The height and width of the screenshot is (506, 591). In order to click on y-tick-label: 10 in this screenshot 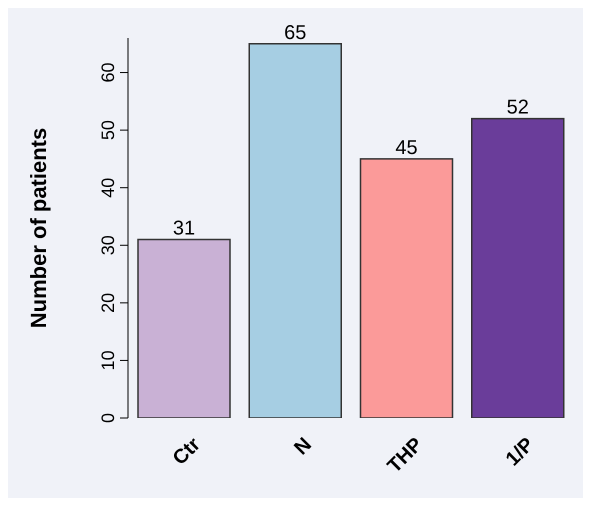, I will do `click(108, 360)`.